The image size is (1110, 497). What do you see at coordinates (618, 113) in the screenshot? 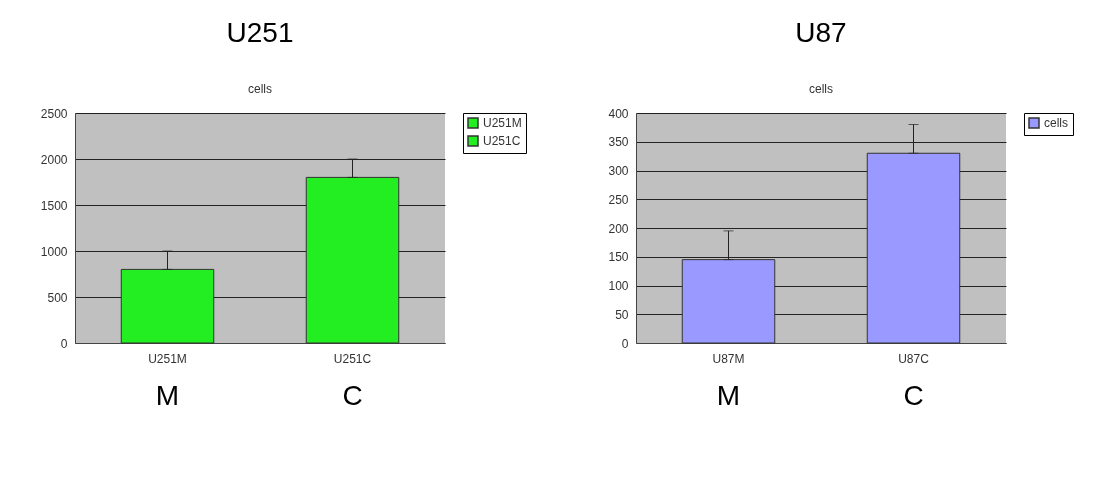
I see `y-tick-label: 400` at bounding box center [618, 113].